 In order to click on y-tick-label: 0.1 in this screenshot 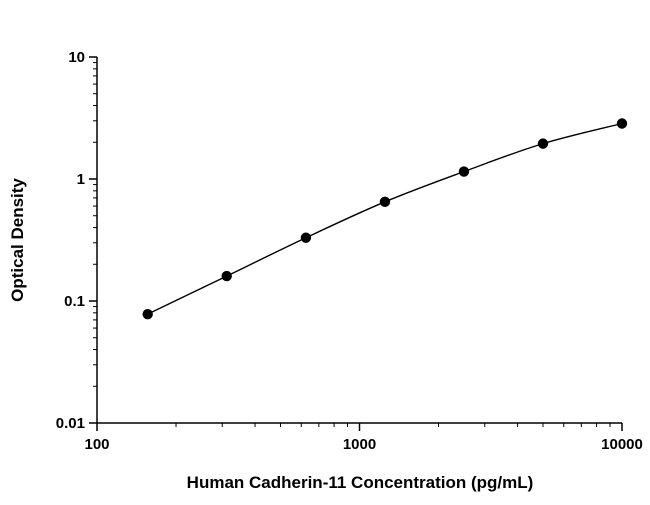, I will do `click(74, 301)`.